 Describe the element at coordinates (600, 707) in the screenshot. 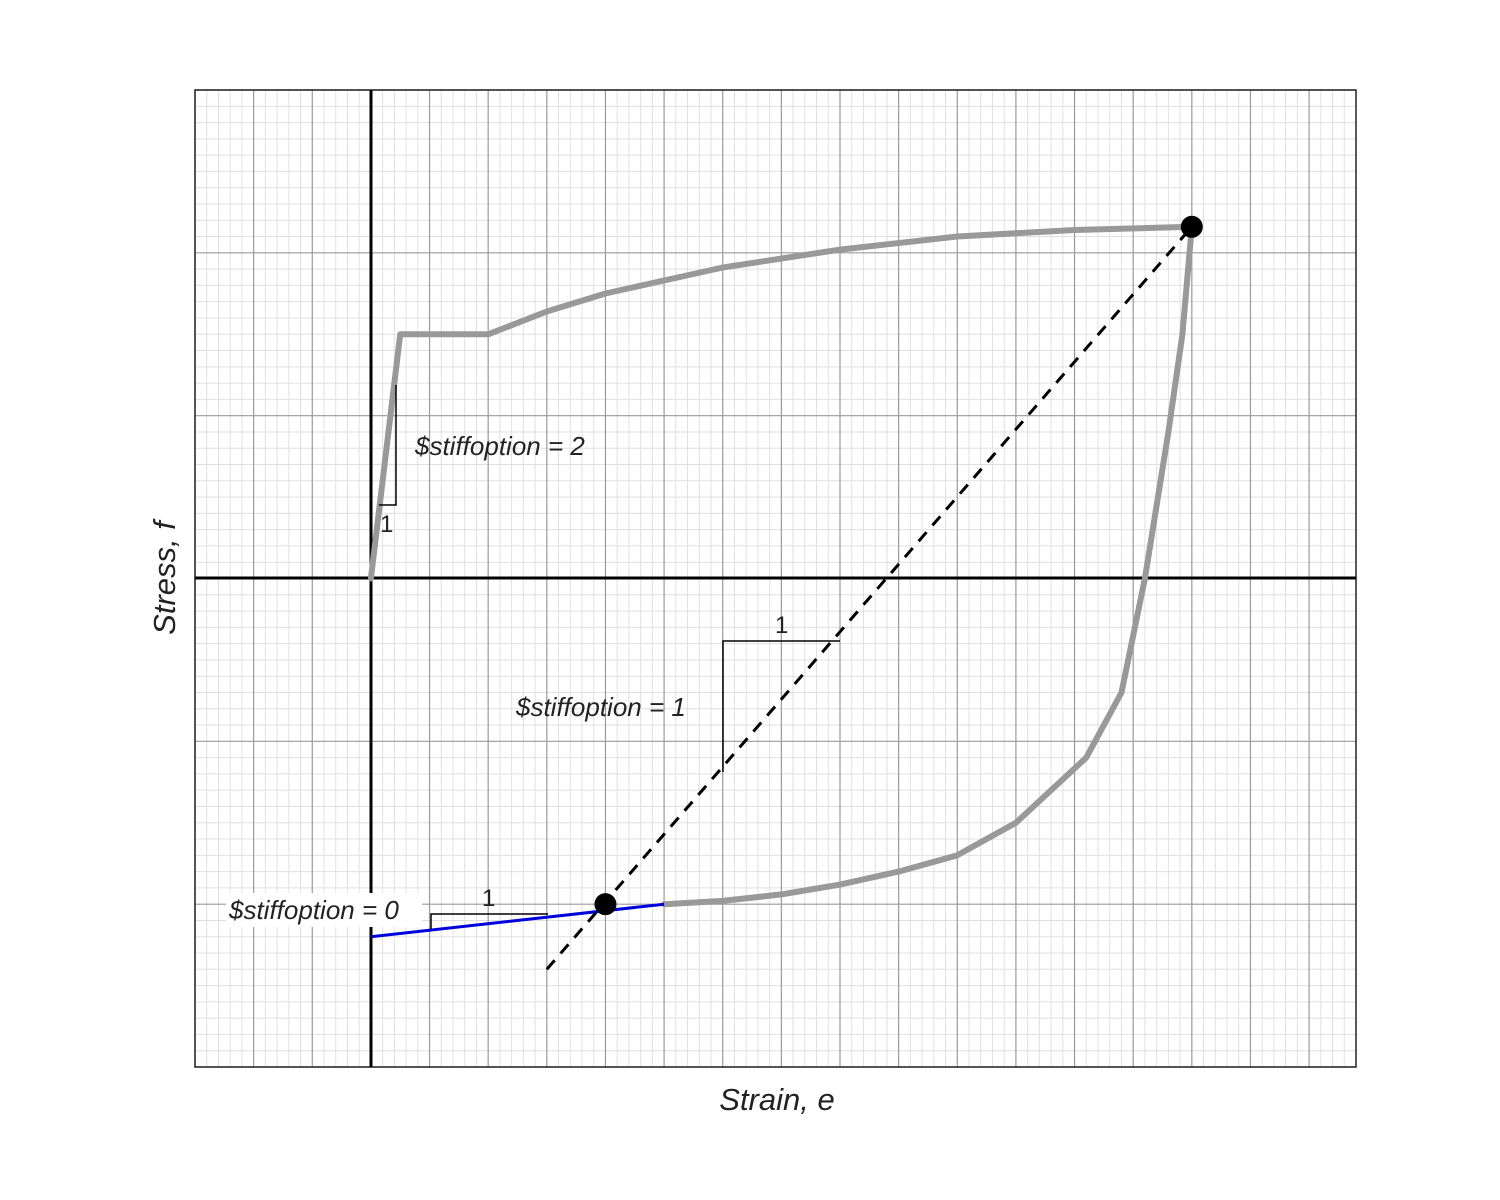

I see `stiff1-label: $stiffoption = 1` at that location.